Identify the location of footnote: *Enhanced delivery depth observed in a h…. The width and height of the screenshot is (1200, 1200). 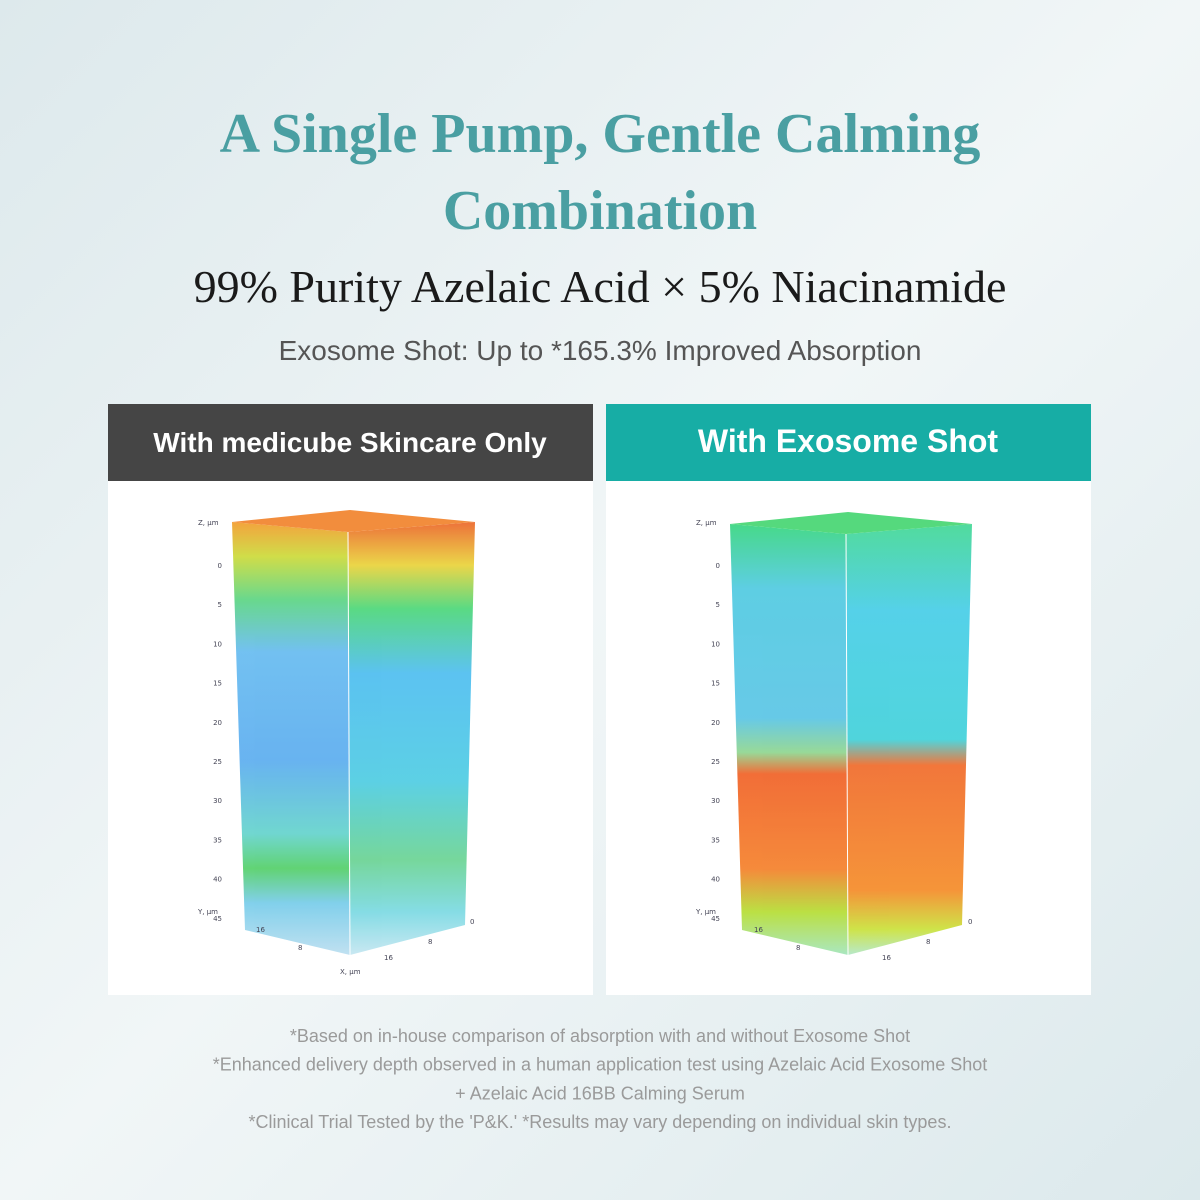
(600, 1065).